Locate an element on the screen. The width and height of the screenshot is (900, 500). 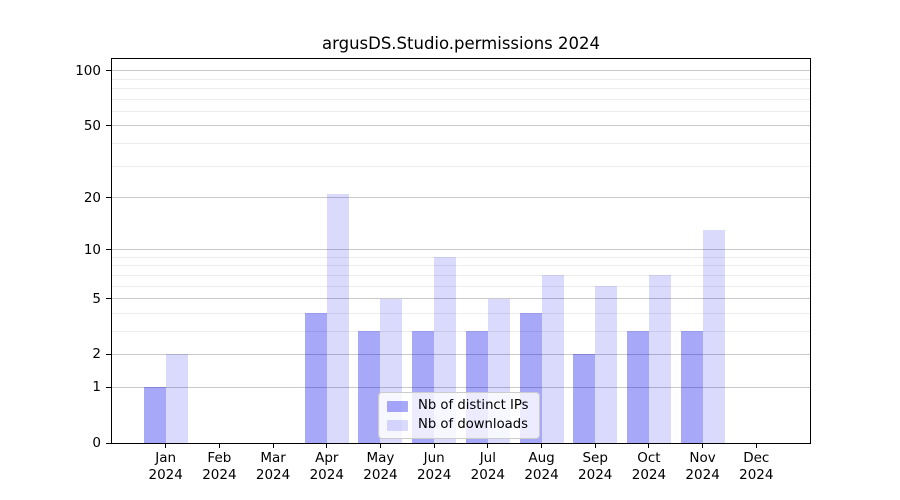
y-tick-label: 5 is located at coordinates (96, 298).